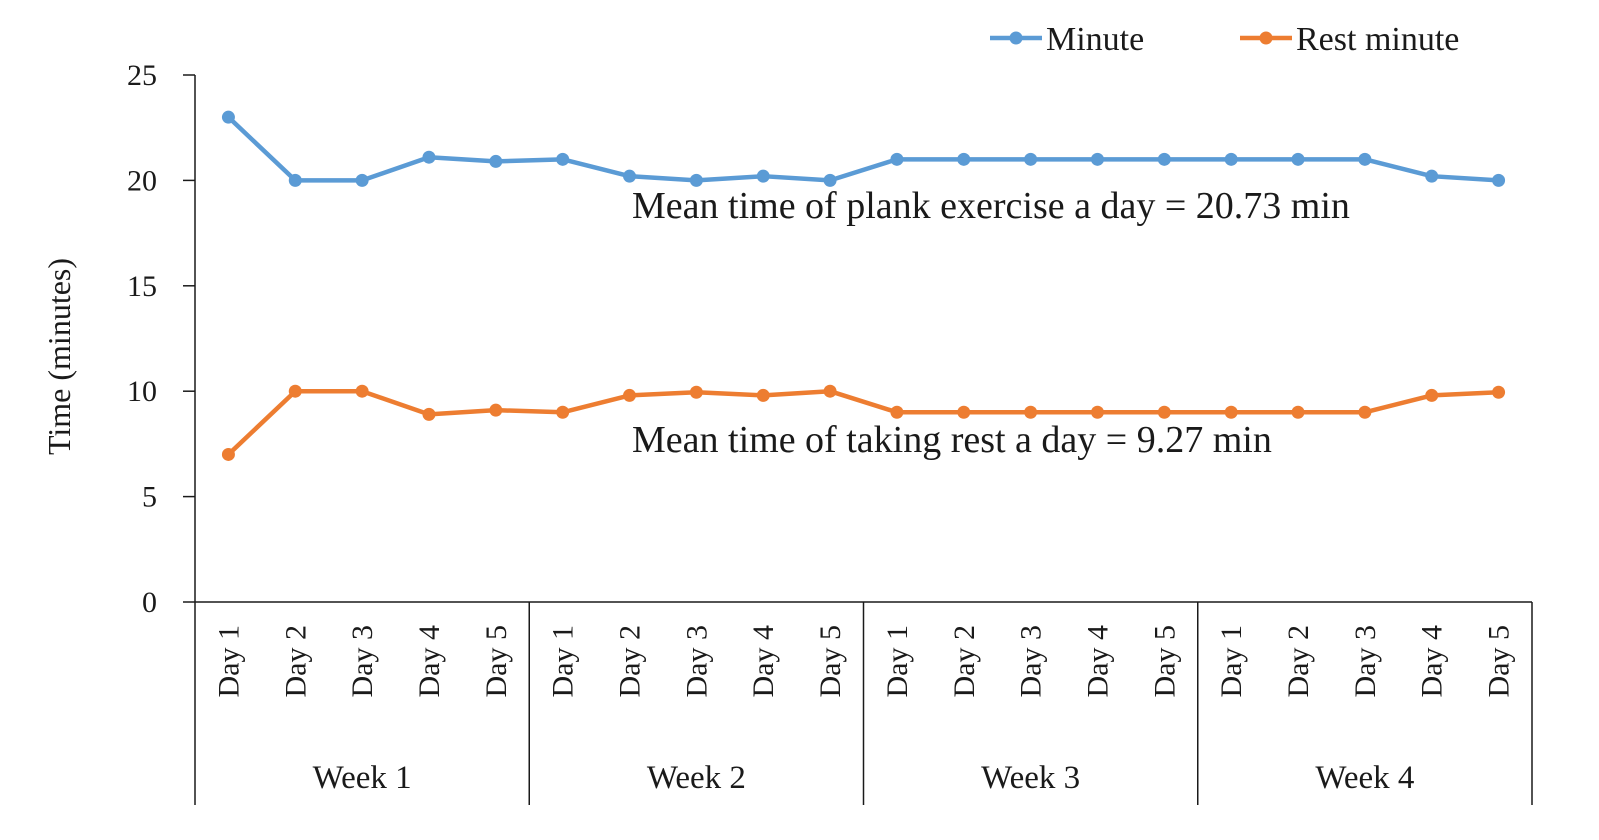 The width and height of the screenshot is (1599, 840). I want to click on week-label: Week 1, so click(362, 778).